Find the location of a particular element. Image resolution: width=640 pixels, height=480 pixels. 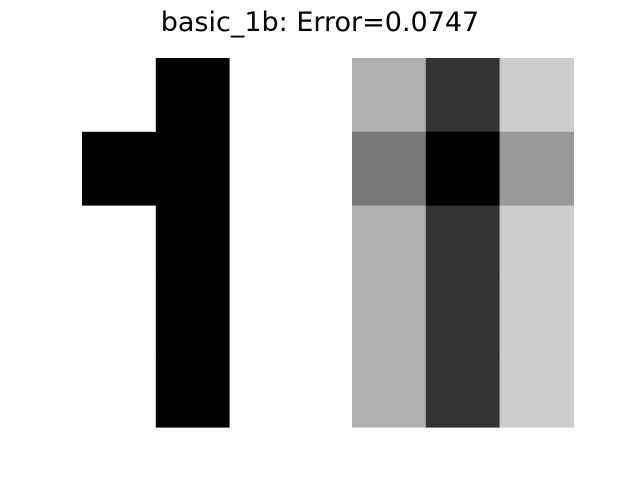

heatmap-cell-p0-r0-c2 is located at coordinates (266, 95).